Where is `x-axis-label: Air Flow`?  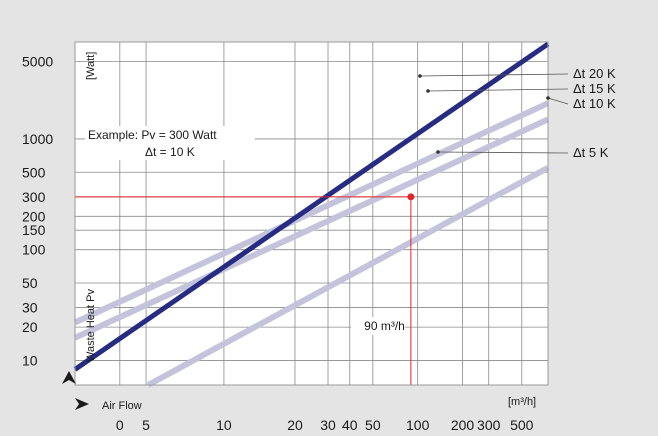 x-axis-label: Air Flow is located at coordinates (122, 406).